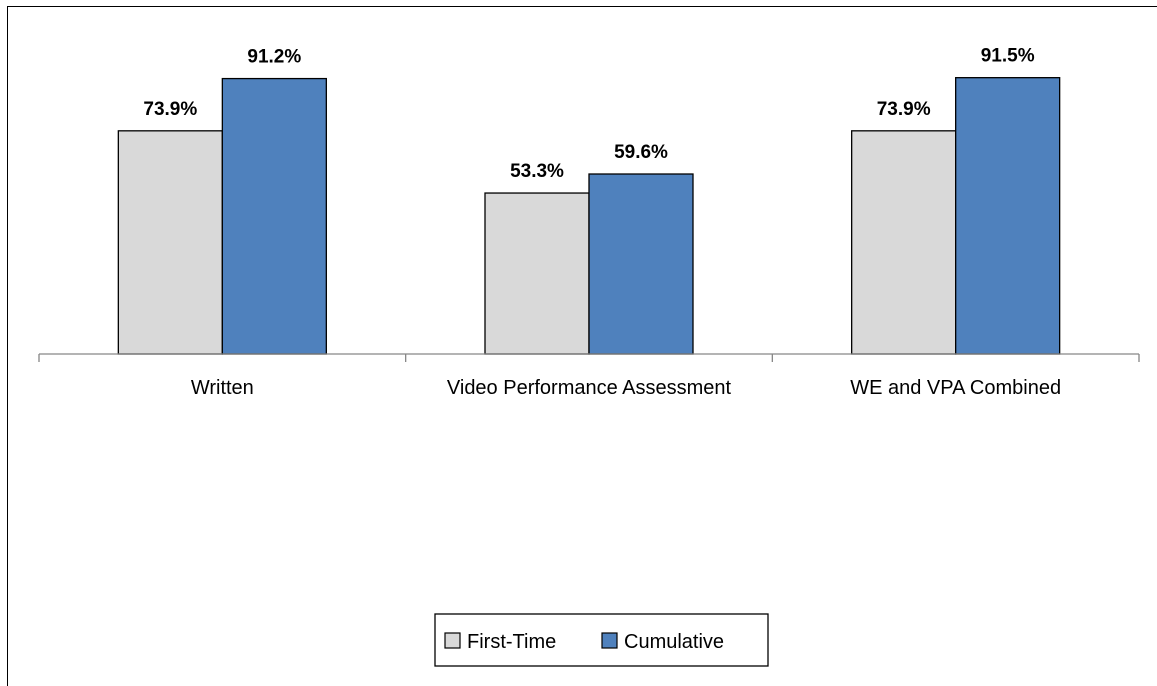 The width and height of the screenshot is (1157, 686). What do you see at coordinates (904, 109) in the screenshot?
I see `data-label-first-time-3: 73.9%` at bounding box center [904, 109].